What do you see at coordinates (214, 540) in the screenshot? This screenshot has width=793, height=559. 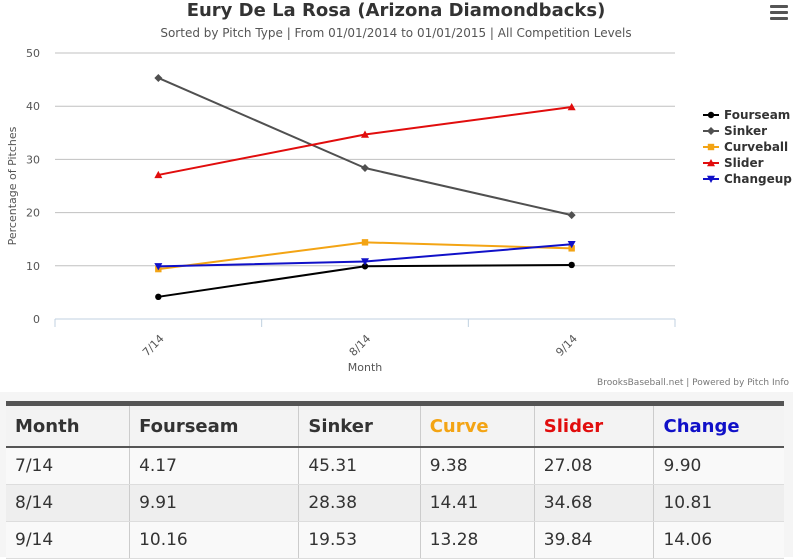 I see `table-cell: 10.16` at bounding box center [214, 540].